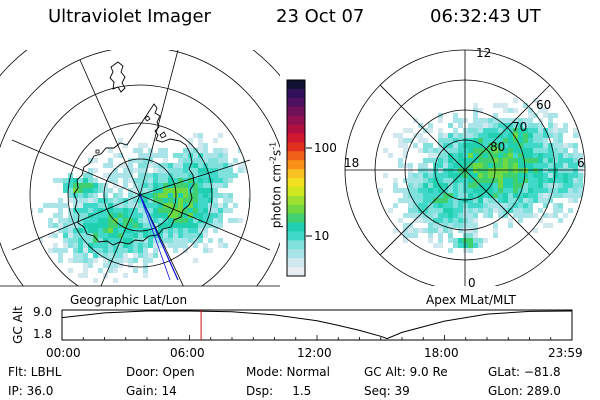 Image resolution: width=600 pixels, height=400 pixels. What do you see at coordinates (151, 391) in the screenshot?
I see `status-gain: Gain: 14` at bounding box center [151, 391].